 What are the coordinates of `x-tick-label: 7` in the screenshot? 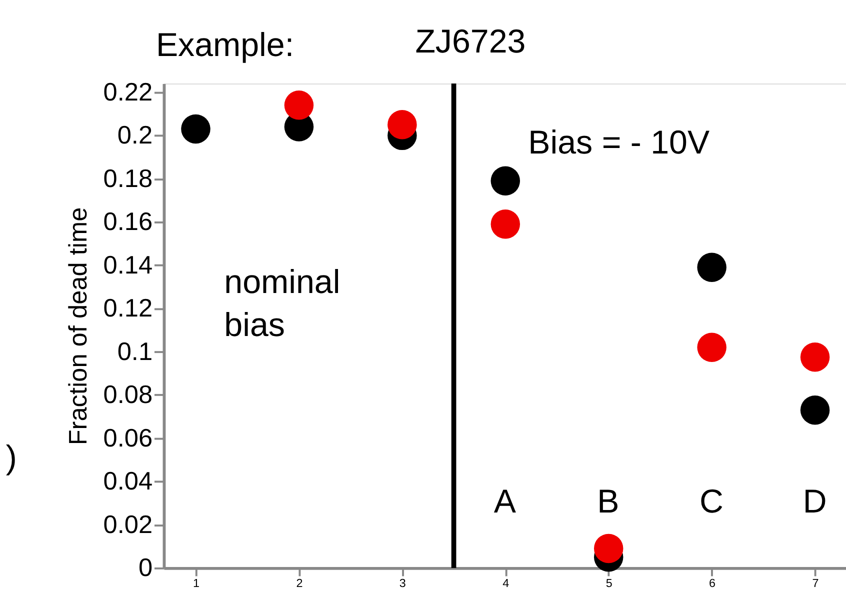 It's located at (815, 583).